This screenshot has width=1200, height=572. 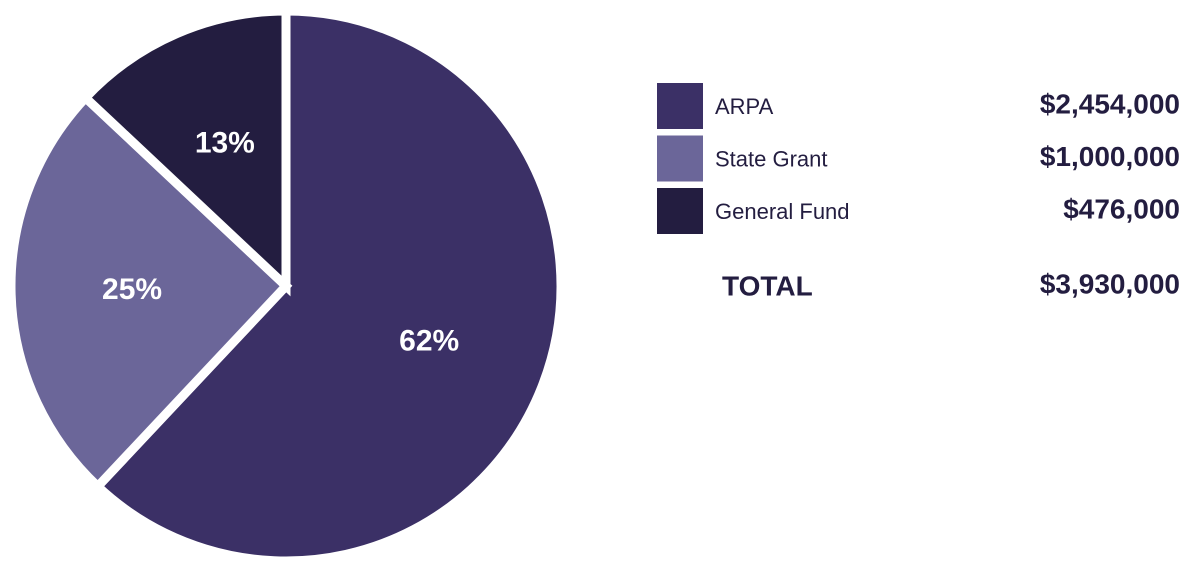 What do you see at coordinates (1110, 156) in the screenshot?
I see `legend-amount: $1,000,000` at bounding box center [1110, 156].